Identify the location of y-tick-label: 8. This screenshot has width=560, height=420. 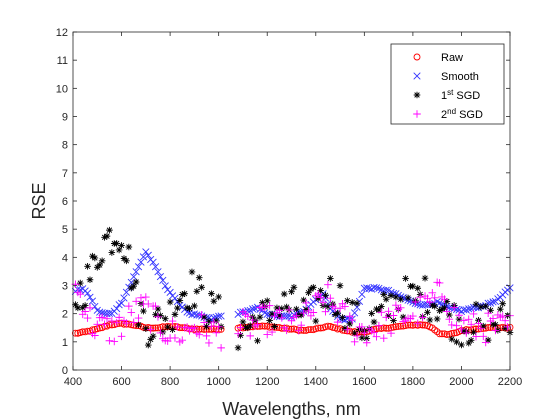
(65, 146).